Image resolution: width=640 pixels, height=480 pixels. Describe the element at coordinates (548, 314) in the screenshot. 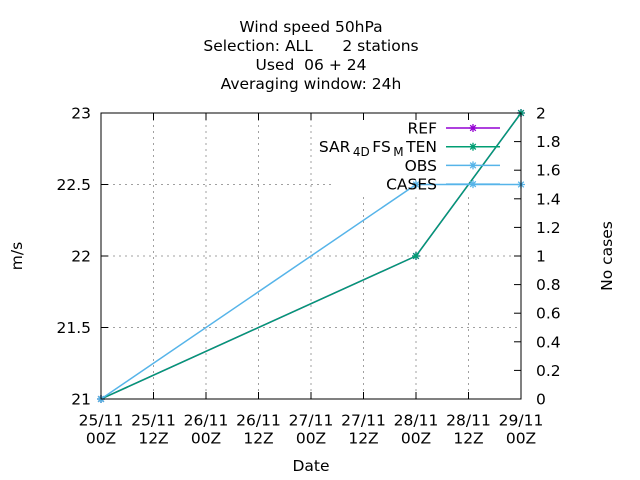

I see `y2-tick-label: 0.6` at that location.